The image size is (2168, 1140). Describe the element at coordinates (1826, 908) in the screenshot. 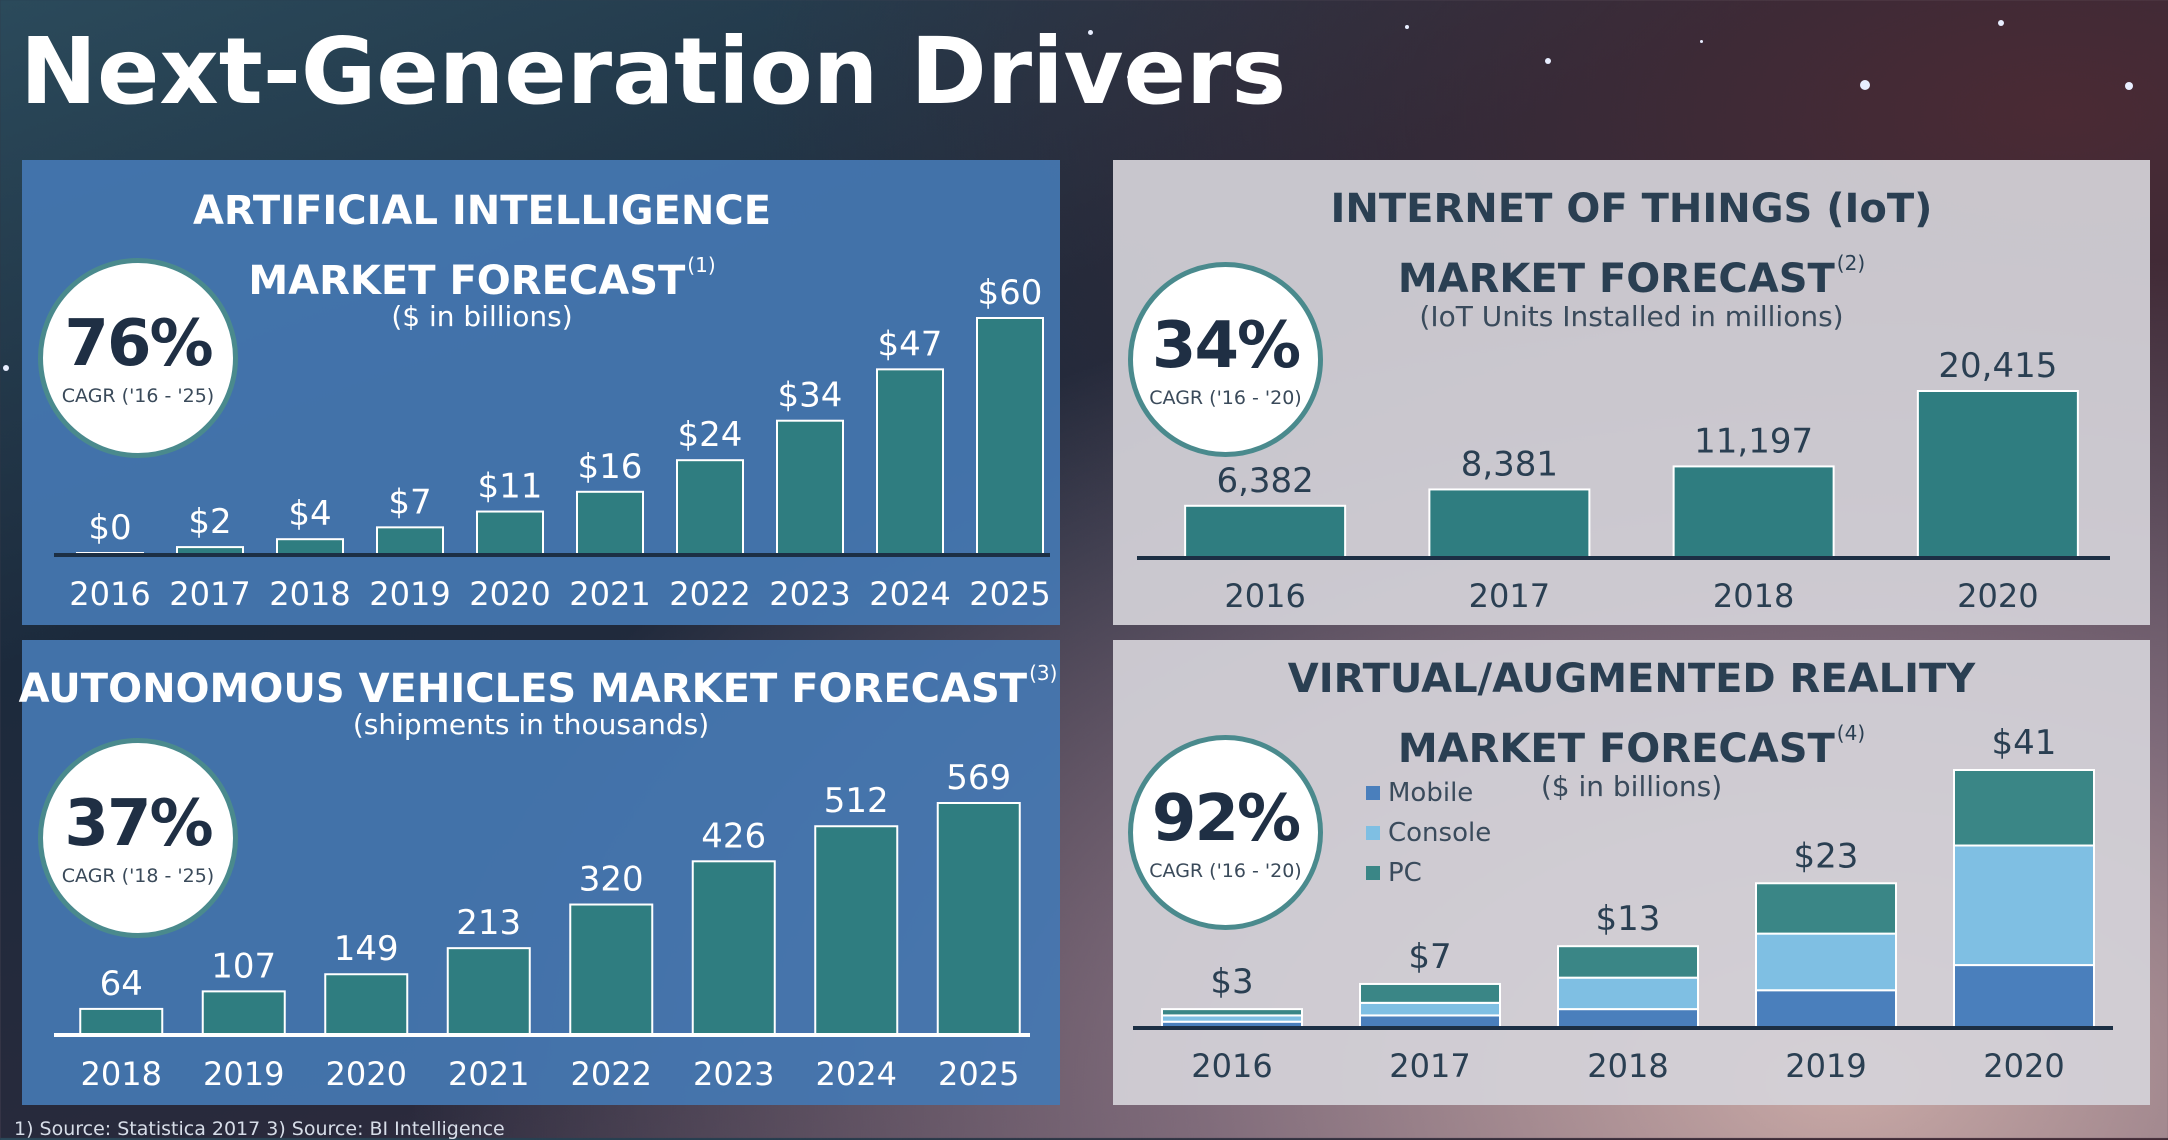

I see `bar-segment-pc-2019` at that location.